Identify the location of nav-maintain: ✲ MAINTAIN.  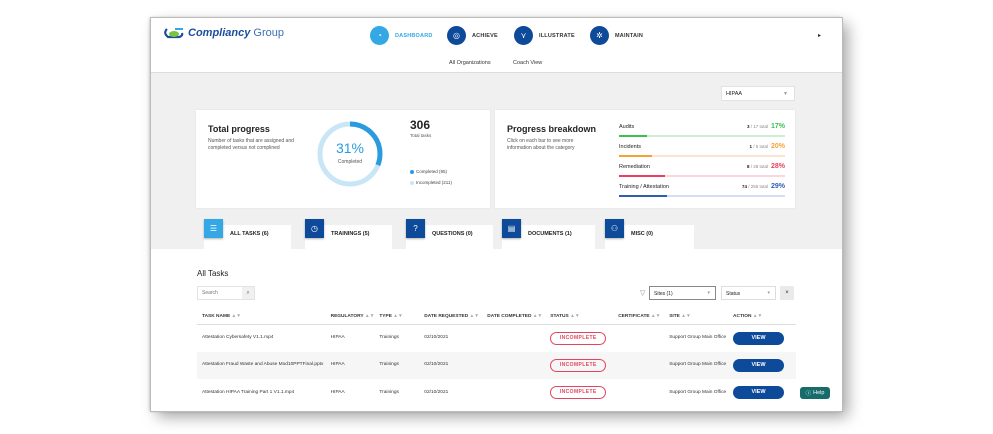
(616, 35).